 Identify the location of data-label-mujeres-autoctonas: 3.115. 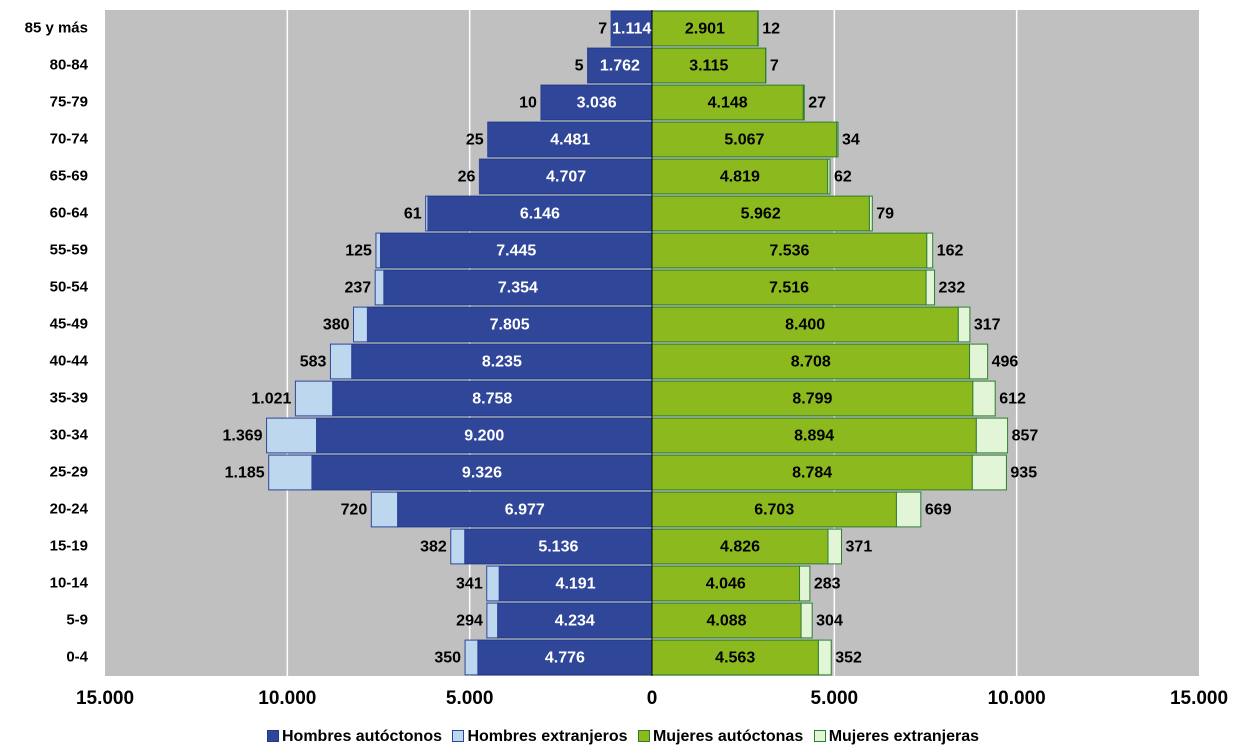
(708, 66).